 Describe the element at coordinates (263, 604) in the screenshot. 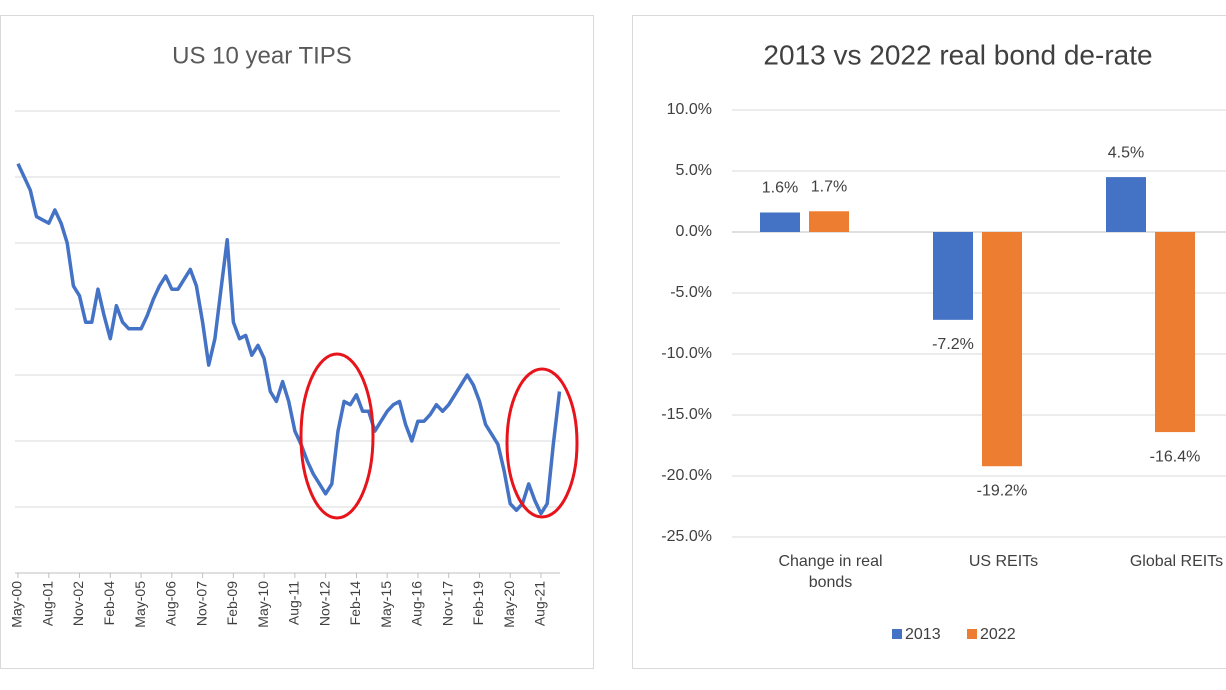

I see `x-tick-label: May-10` at that location.